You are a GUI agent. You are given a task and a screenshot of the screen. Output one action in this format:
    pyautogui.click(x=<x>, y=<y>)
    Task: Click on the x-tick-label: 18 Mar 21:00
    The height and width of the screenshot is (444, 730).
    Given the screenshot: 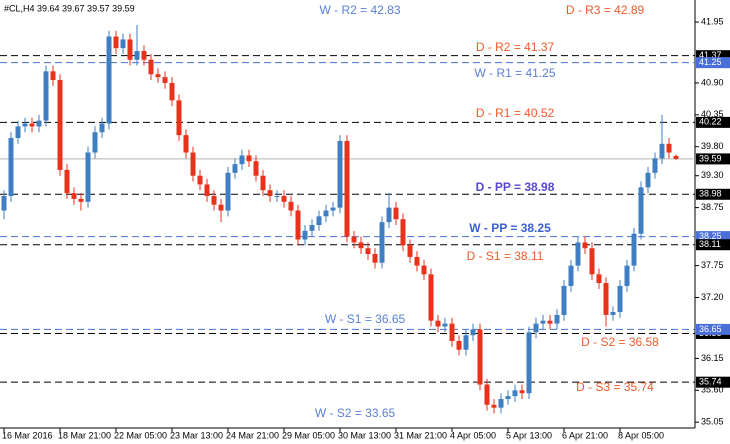 What is the action you would take?
    pyautogui.click(x=84, y=435)
    